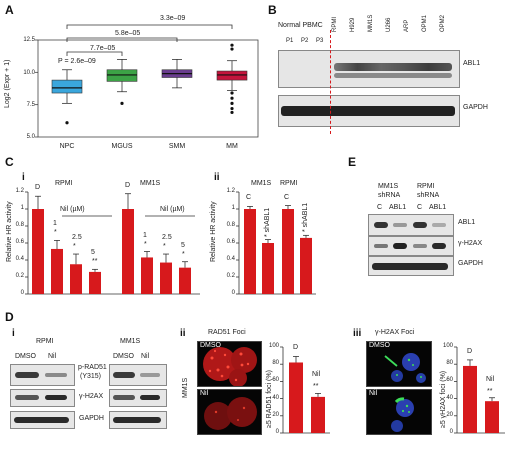 This screenshot has height=450, width=520. What do you see at coordinates (41, 420) in the screenshot?
I see `di-gapdh-band-rpmi` at bounding box center [41, 420].